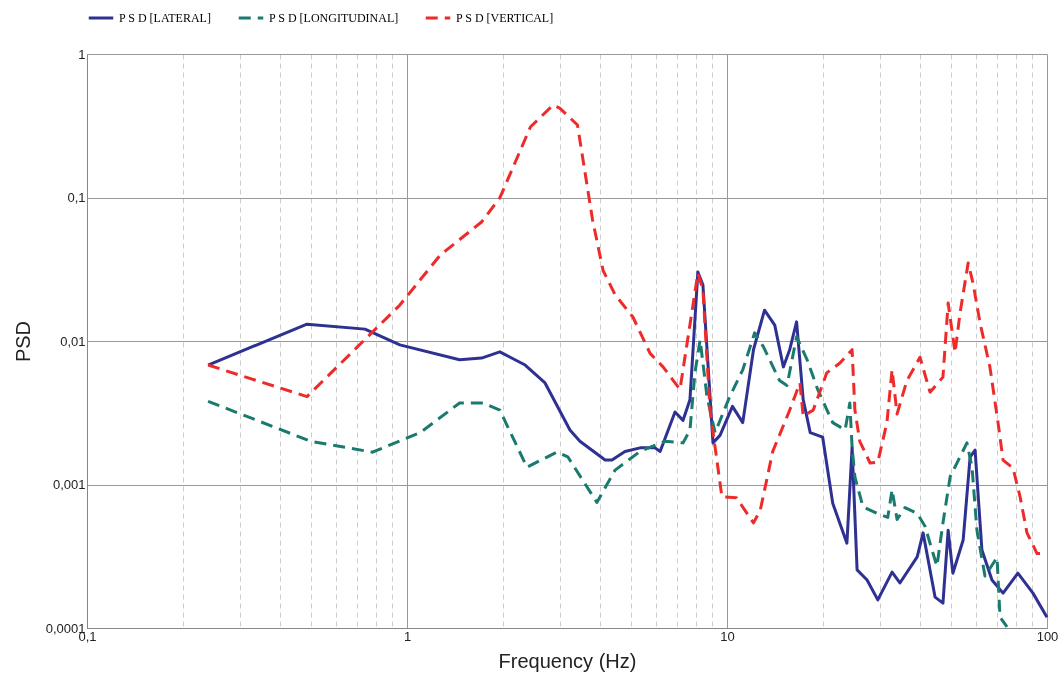 The width and height of the screenshot is (1064, 689). Describe the element at coordinates (73, 341) in the screenshot. I see `y-tick-label: 0,01` at that location.